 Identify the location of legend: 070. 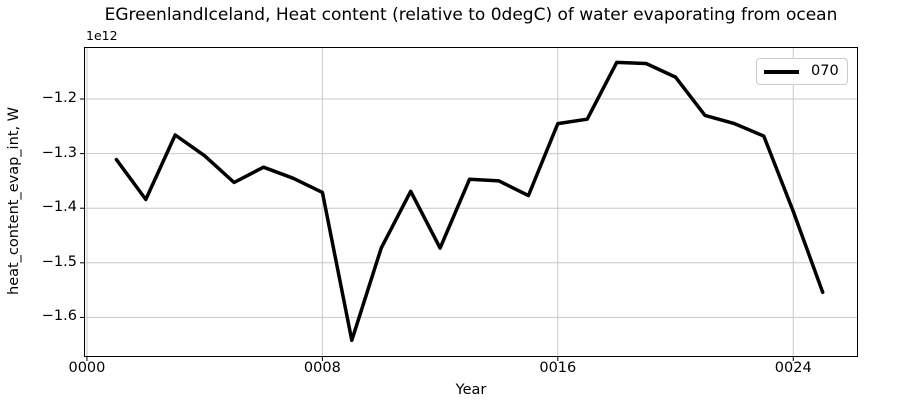
(802, 71).